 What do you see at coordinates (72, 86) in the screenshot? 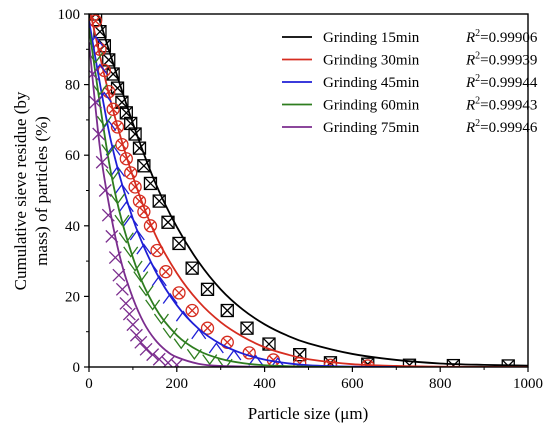
I see `y-tick-label: 80` at bounding box center [72, 86].